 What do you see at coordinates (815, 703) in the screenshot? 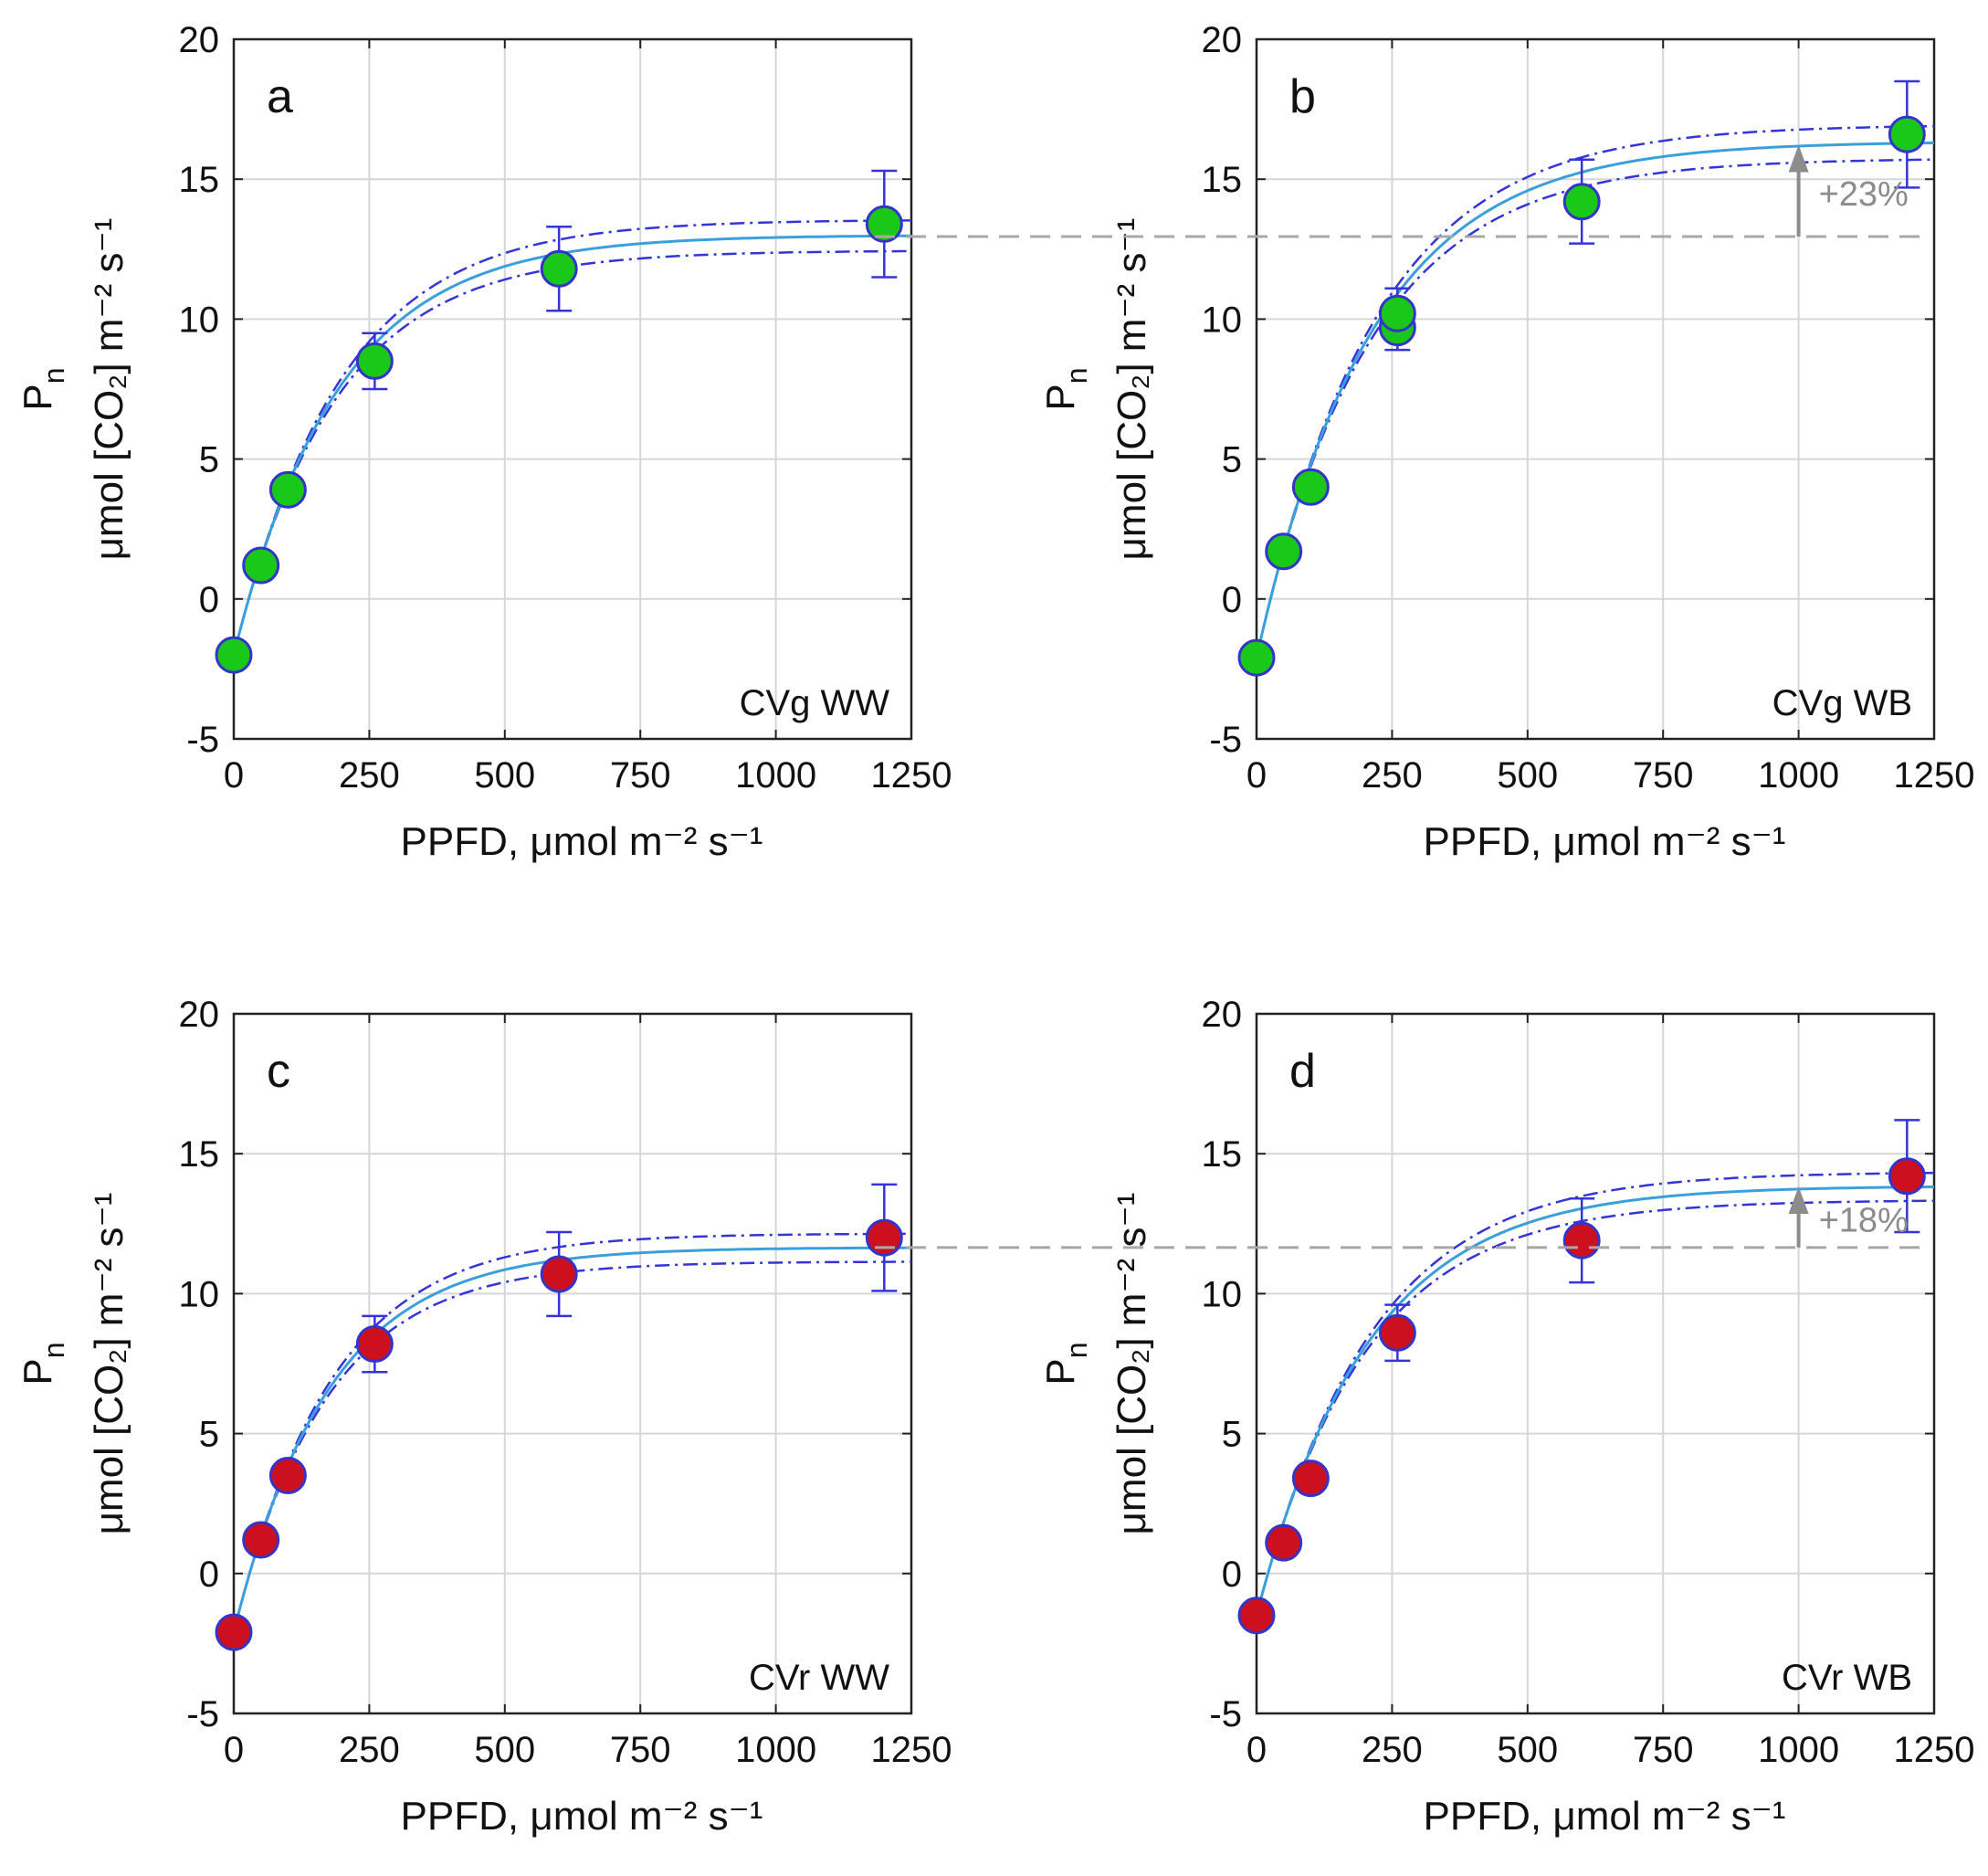
I see `treatment-label: CVg WW` at bounding box center [815, 703].